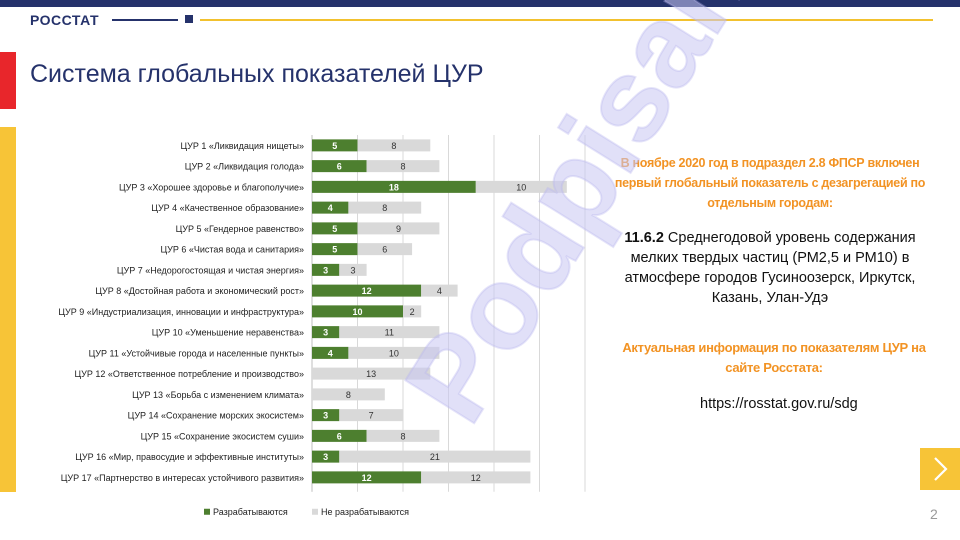  What do you see at coordinates (480, 3) in the screenshot?
I see `top-bar` at bounding box center [480, 3].